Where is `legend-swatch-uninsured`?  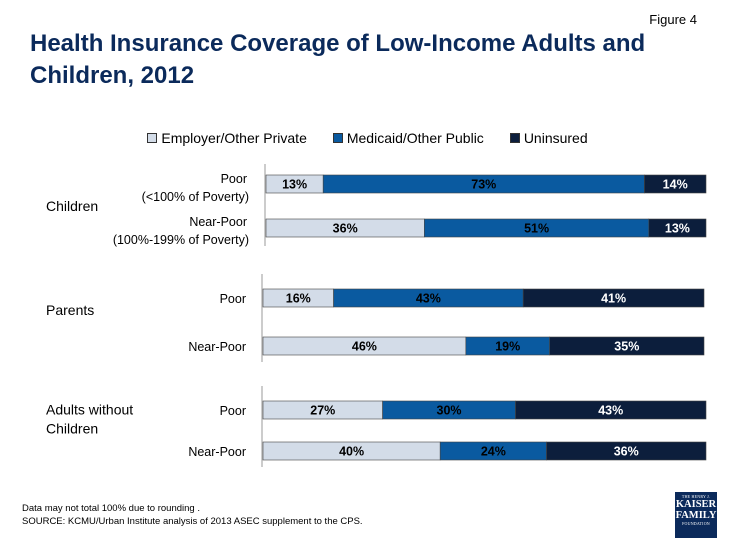
legend-swatch-uninsured is located at coordinates (514, 138).